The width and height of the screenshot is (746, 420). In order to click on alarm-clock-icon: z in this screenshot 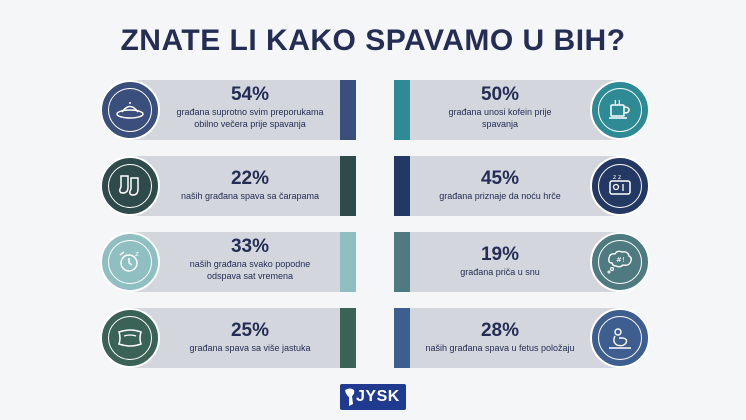, I will do `click(129, 261)`.